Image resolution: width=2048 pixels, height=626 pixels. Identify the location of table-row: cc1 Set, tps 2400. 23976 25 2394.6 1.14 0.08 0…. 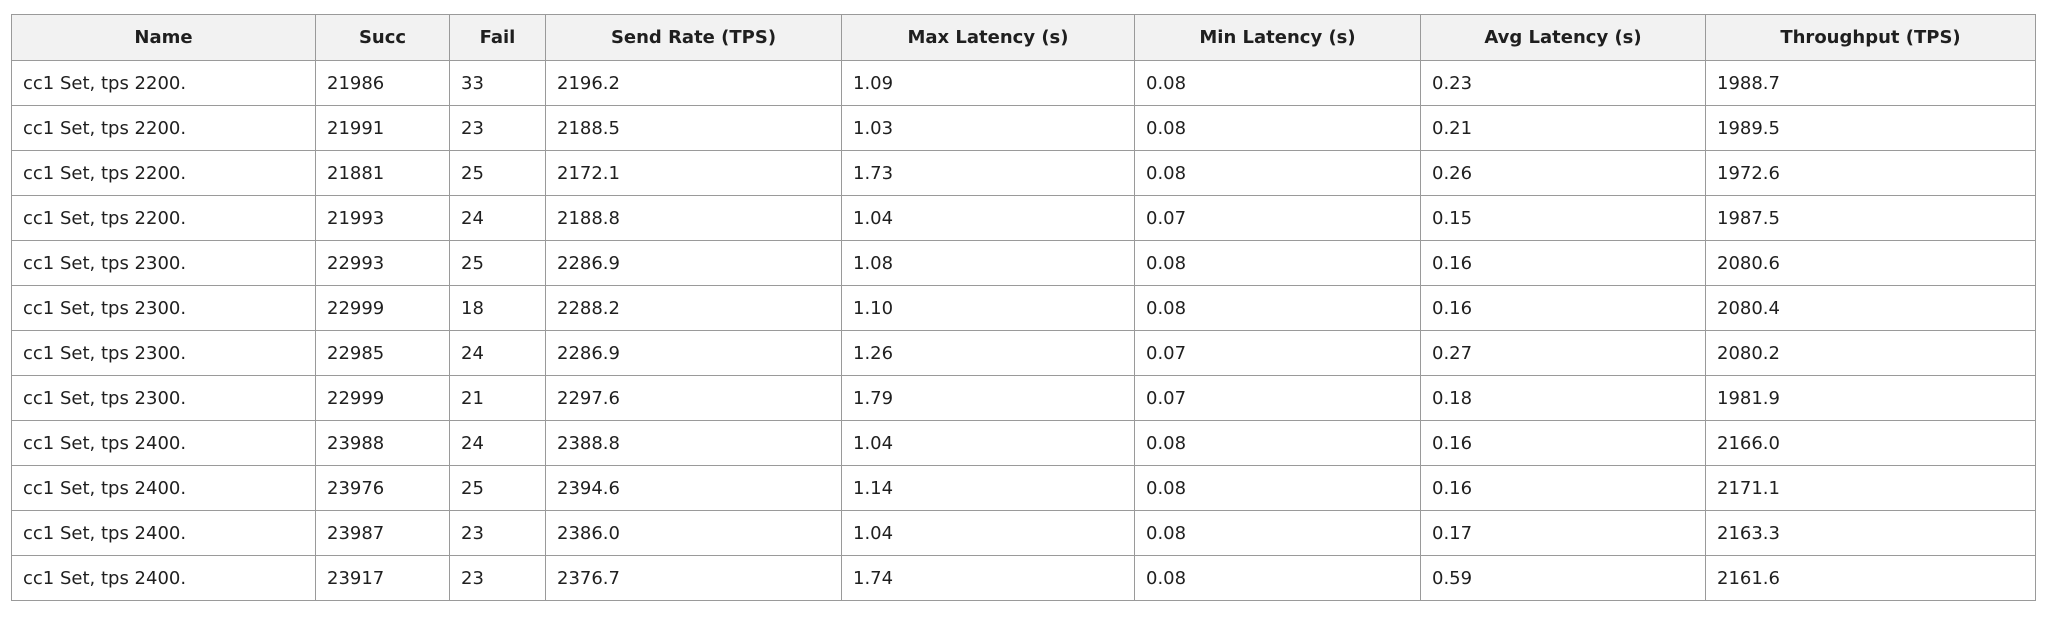
(1023, 488).